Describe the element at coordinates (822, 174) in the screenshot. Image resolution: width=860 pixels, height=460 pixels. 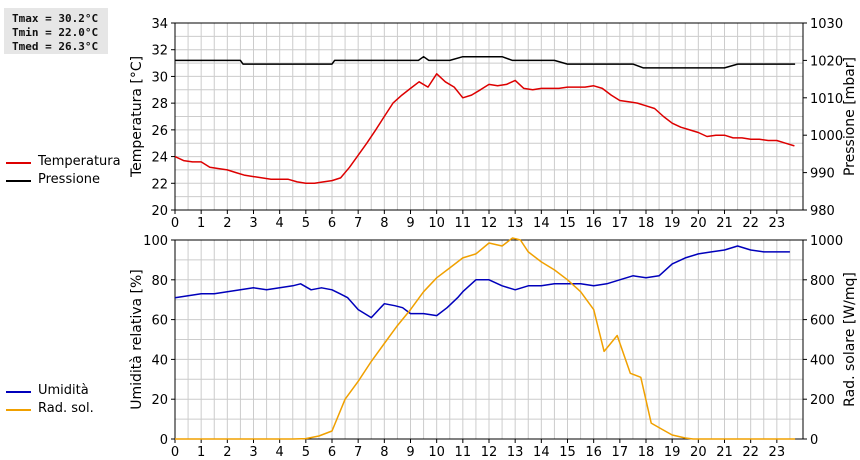
I see `top-y-right-tick-label: 990` at that location.